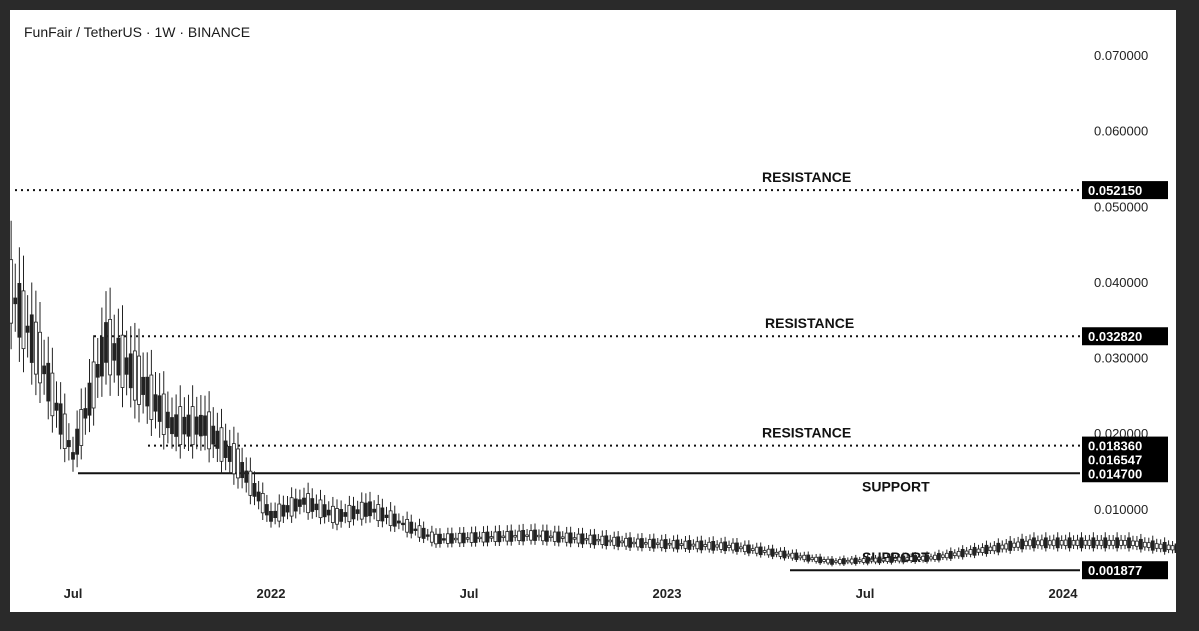 This screenshot has width=1199, height=631. I want to click on y-tick-label: 0.040000, so click(1121, 282).